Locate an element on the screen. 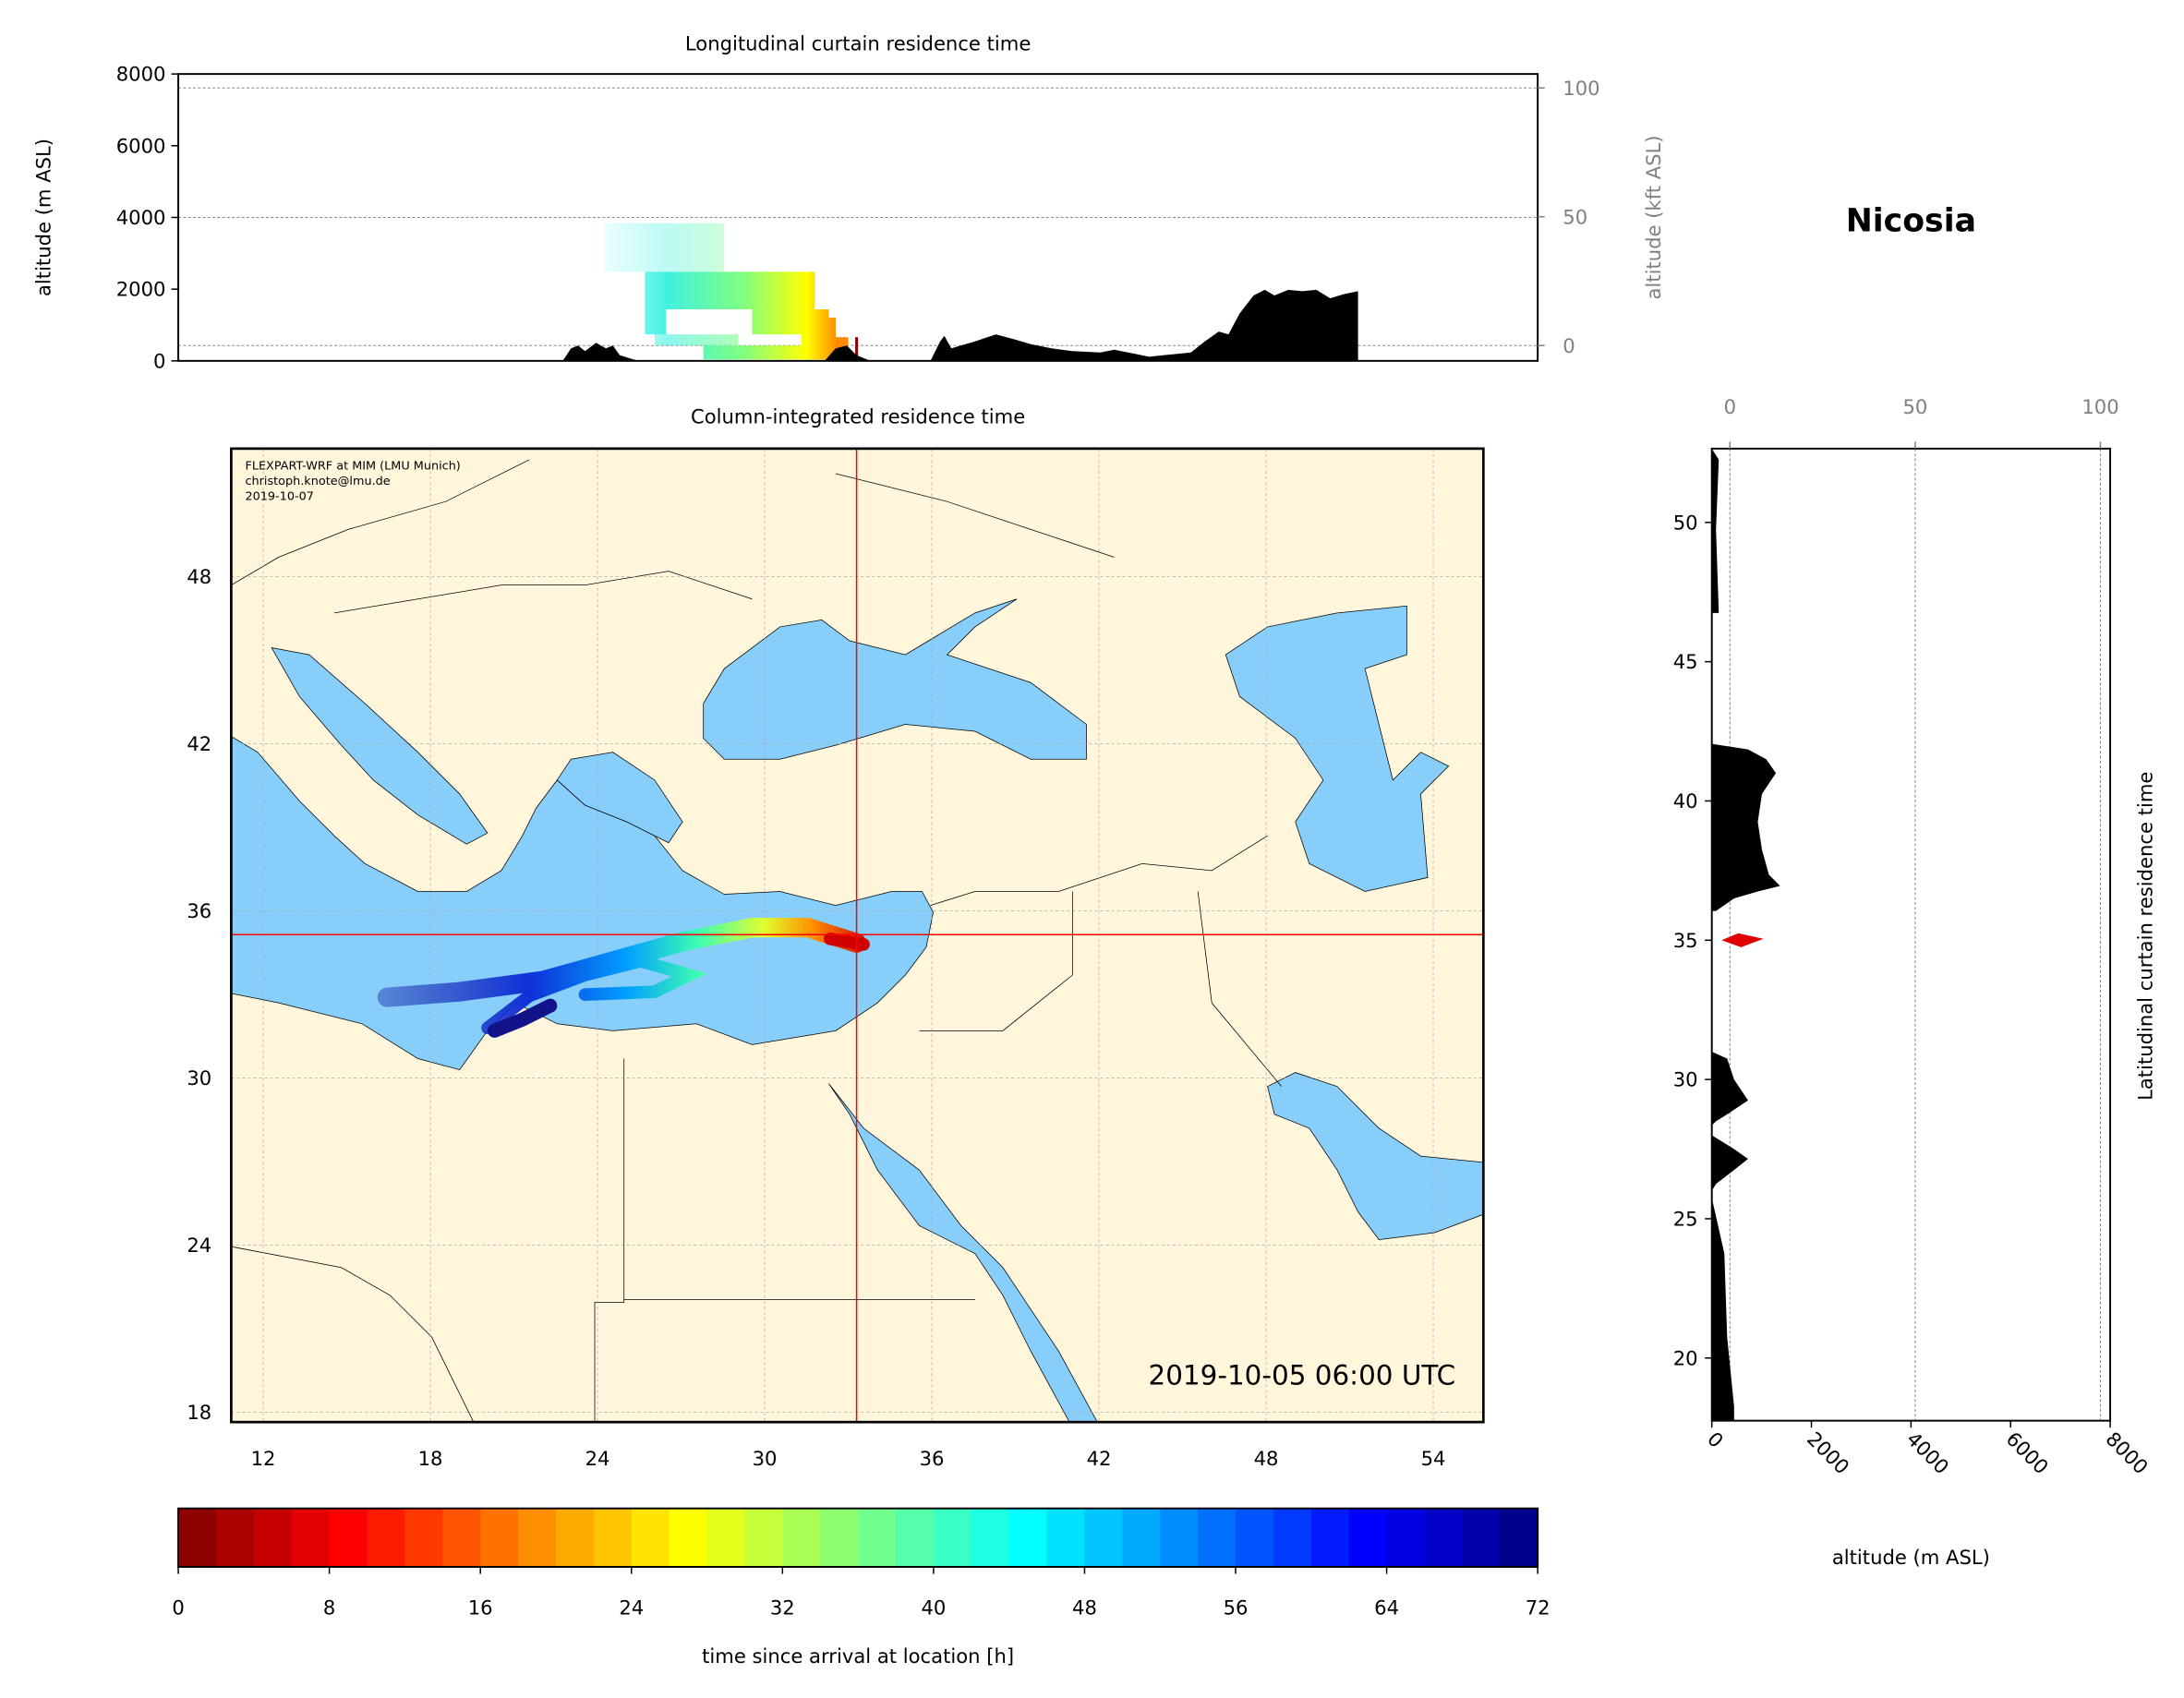 This screenshot has width=2184, height=1698. colorbar-tick-label: 8 is located at coordinates (329, 1607).